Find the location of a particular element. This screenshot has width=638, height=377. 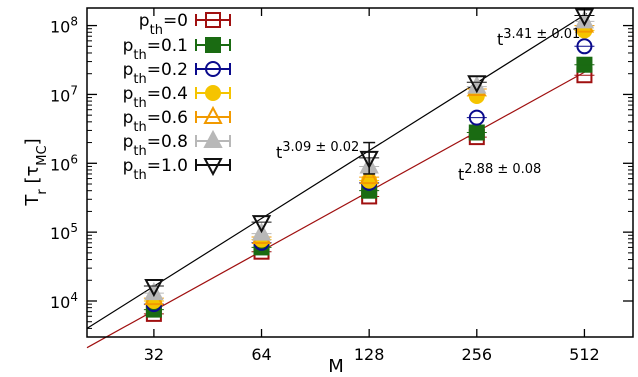

legend-entry: pth=1.0 is located at coordinates (177, 169).